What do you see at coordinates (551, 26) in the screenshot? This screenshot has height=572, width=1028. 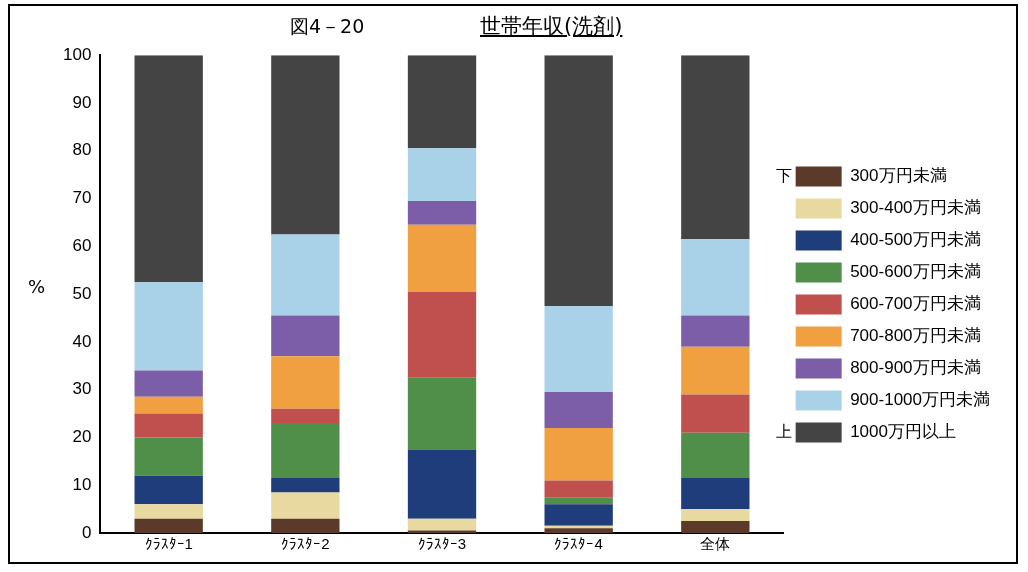 I see `chart-title: 世帯年収(洗剤)` at bounding box center [551, 26].